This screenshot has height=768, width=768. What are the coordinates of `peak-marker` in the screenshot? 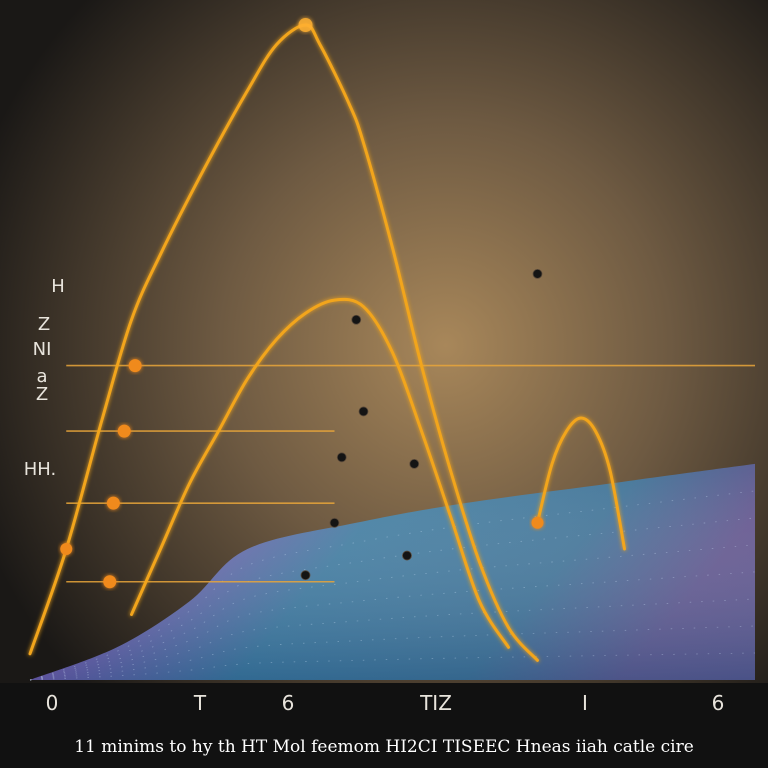 It's located at (305, 25).